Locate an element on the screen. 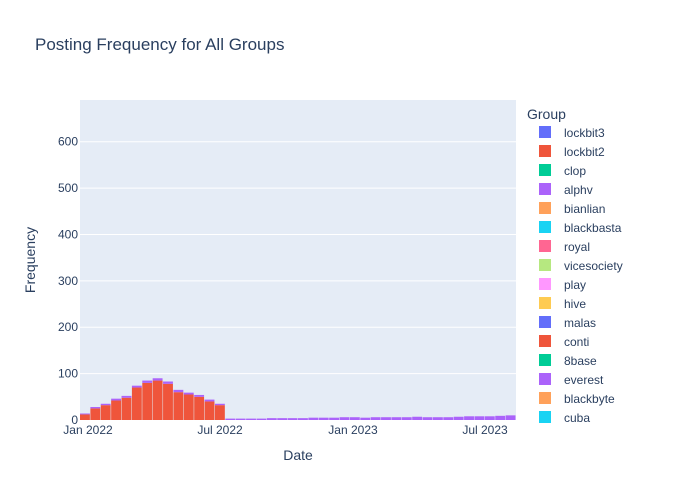 This screenshot has height=500, width=700. legend-label: conti is located at coordinates (576, 342).